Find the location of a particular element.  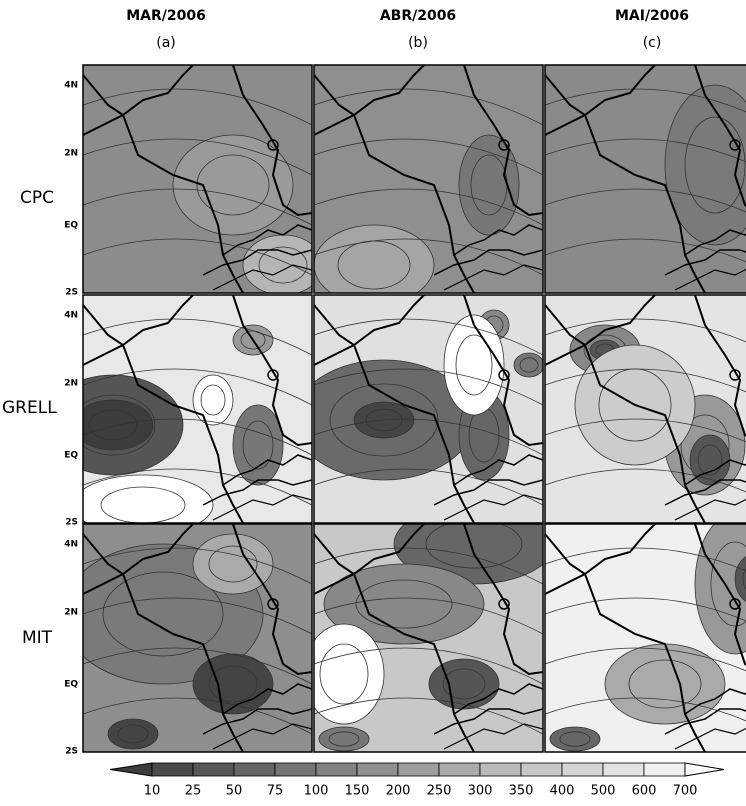

column-title: ABR/2006 is located at coordinates (418, 16).